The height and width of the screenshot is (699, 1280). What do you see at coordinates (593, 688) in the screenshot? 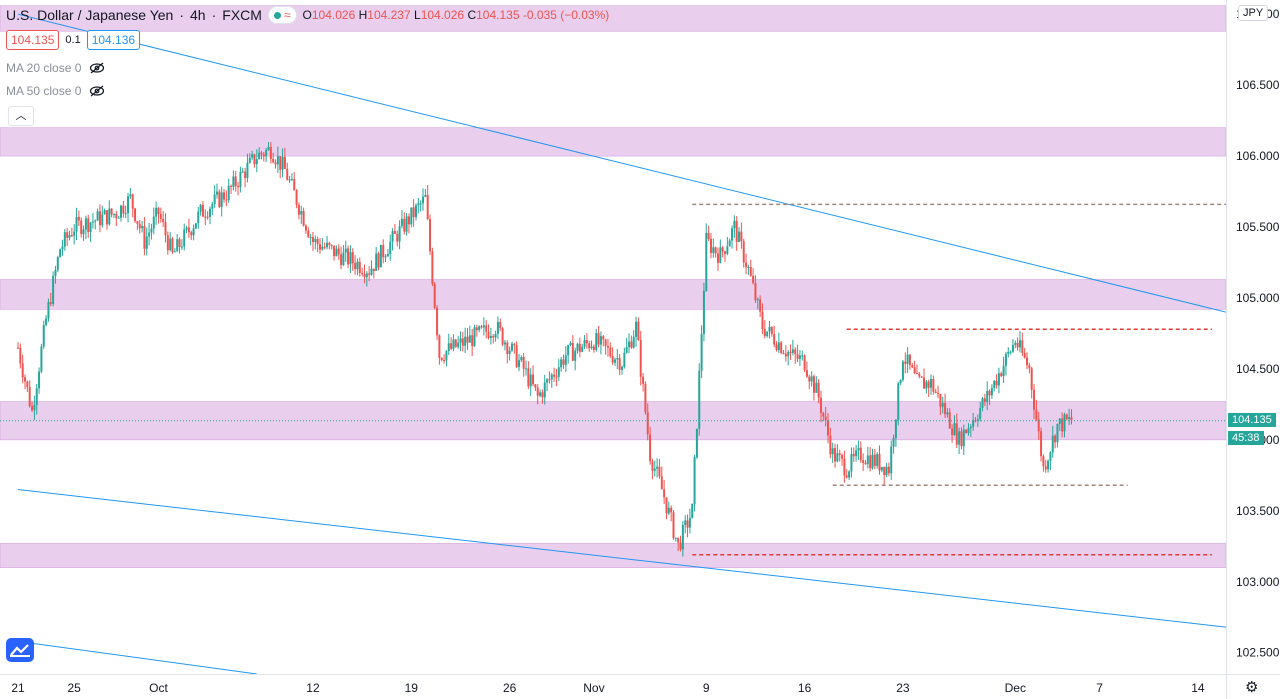
I see `time-tick-label: Nov` at bounding box center [593, 688].